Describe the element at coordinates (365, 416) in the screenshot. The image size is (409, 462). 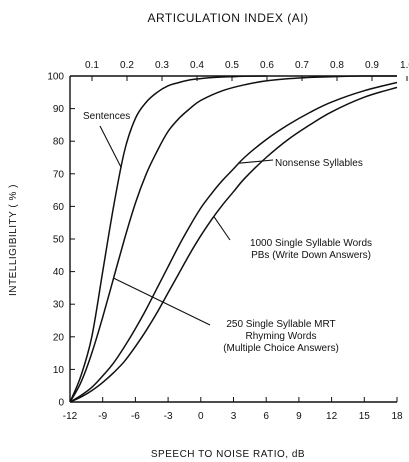
I see `x-tick-label: 15` at that location.